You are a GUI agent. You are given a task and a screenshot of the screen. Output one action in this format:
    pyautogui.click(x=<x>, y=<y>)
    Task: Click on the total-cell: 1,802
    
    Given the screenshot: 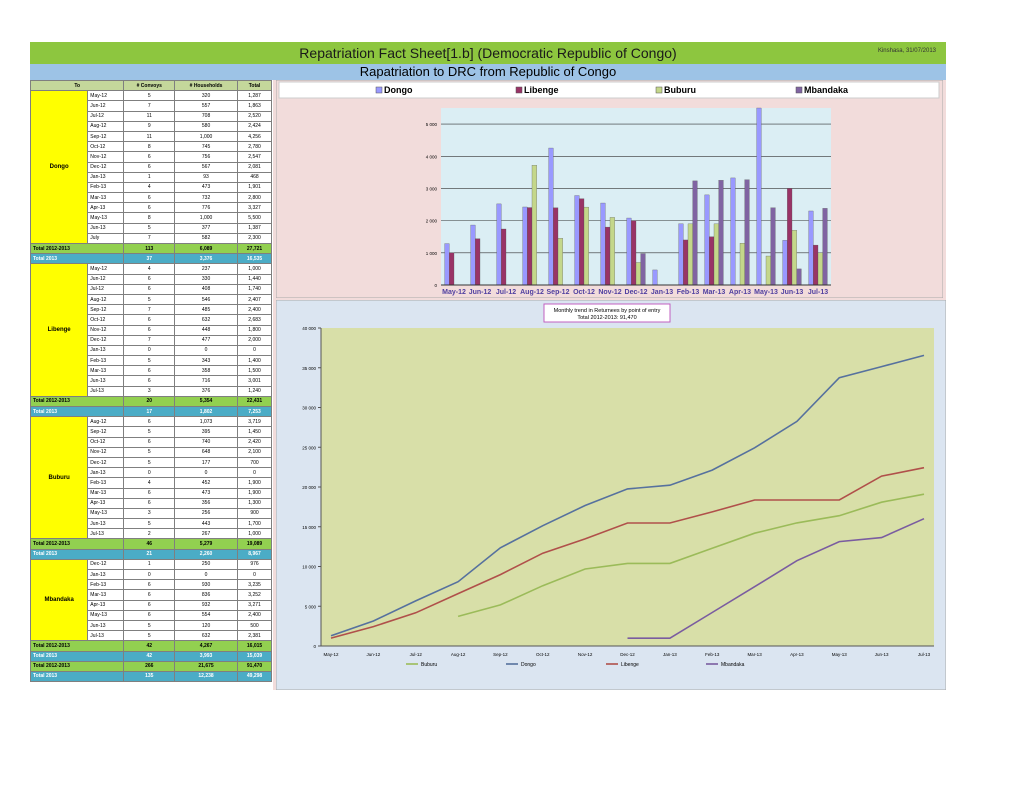 What is the action you would take?
    pyautogui.click(x=206, y=411)
    